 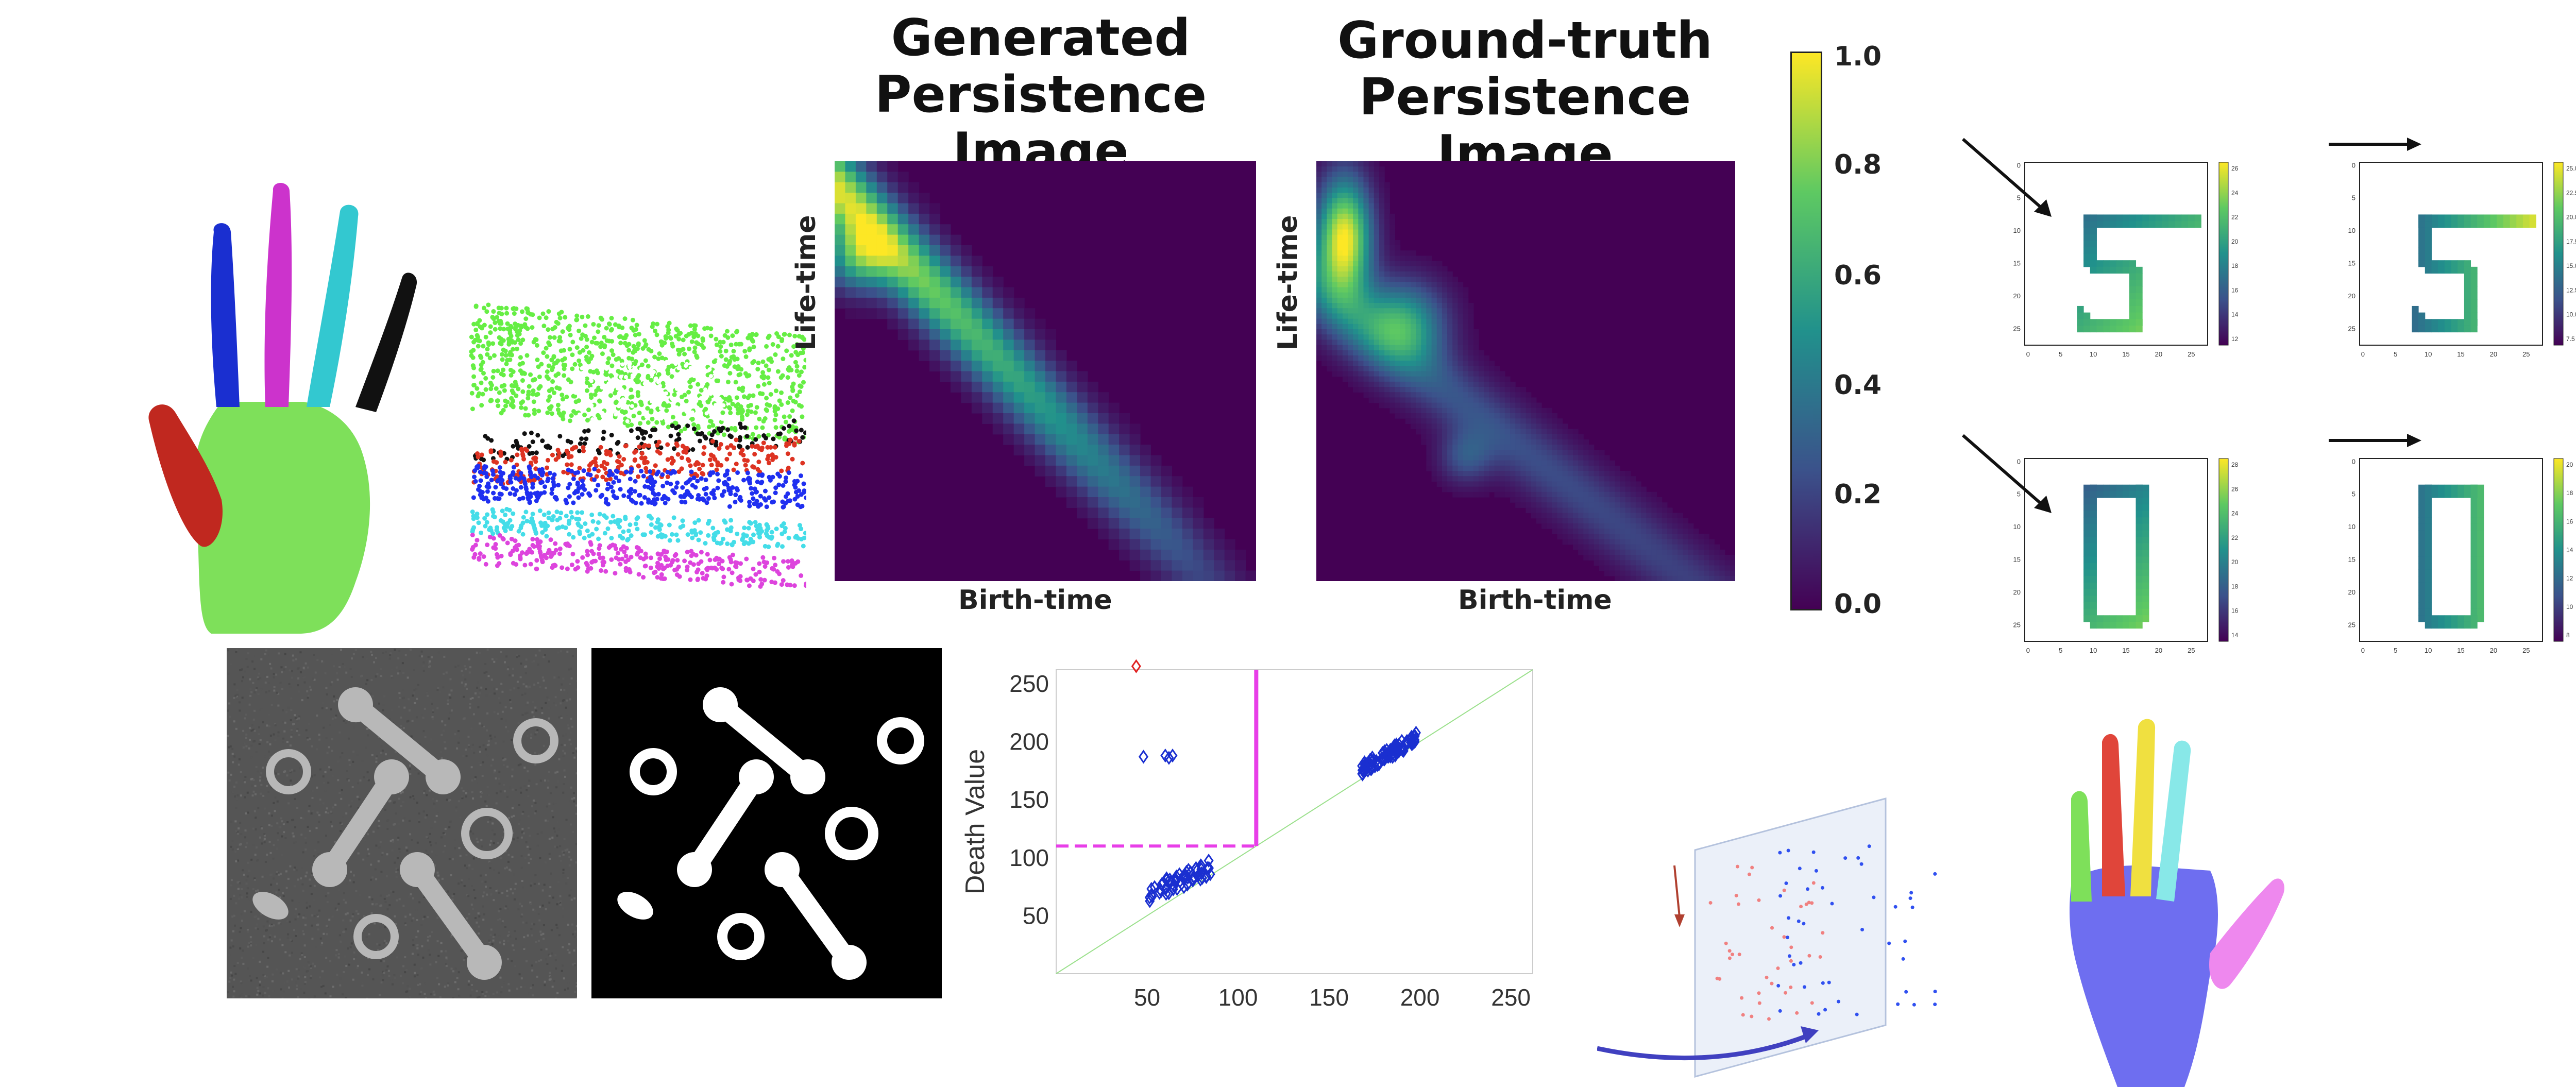 What do you see at coordinates (2173, 821) in the screenshot?
I see `hand2-pinky` at bounding box center [2173, 821].